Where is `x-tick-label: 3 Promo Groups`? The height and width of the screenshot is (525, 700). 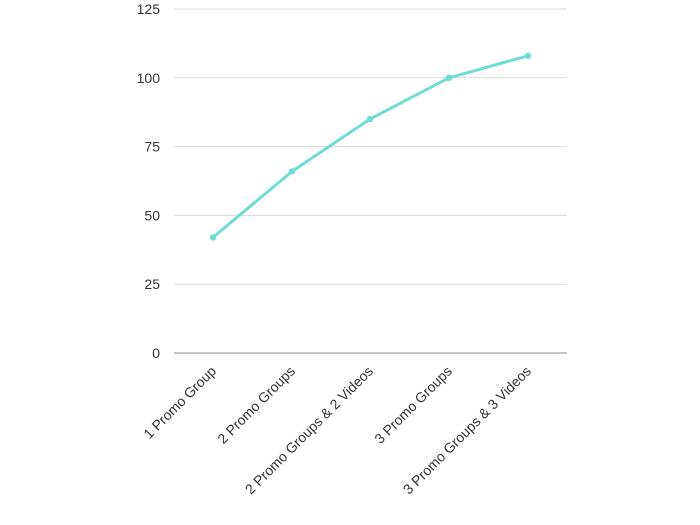 x-tick-label: 3 Promo Groups is located at coordinates (413, 405).